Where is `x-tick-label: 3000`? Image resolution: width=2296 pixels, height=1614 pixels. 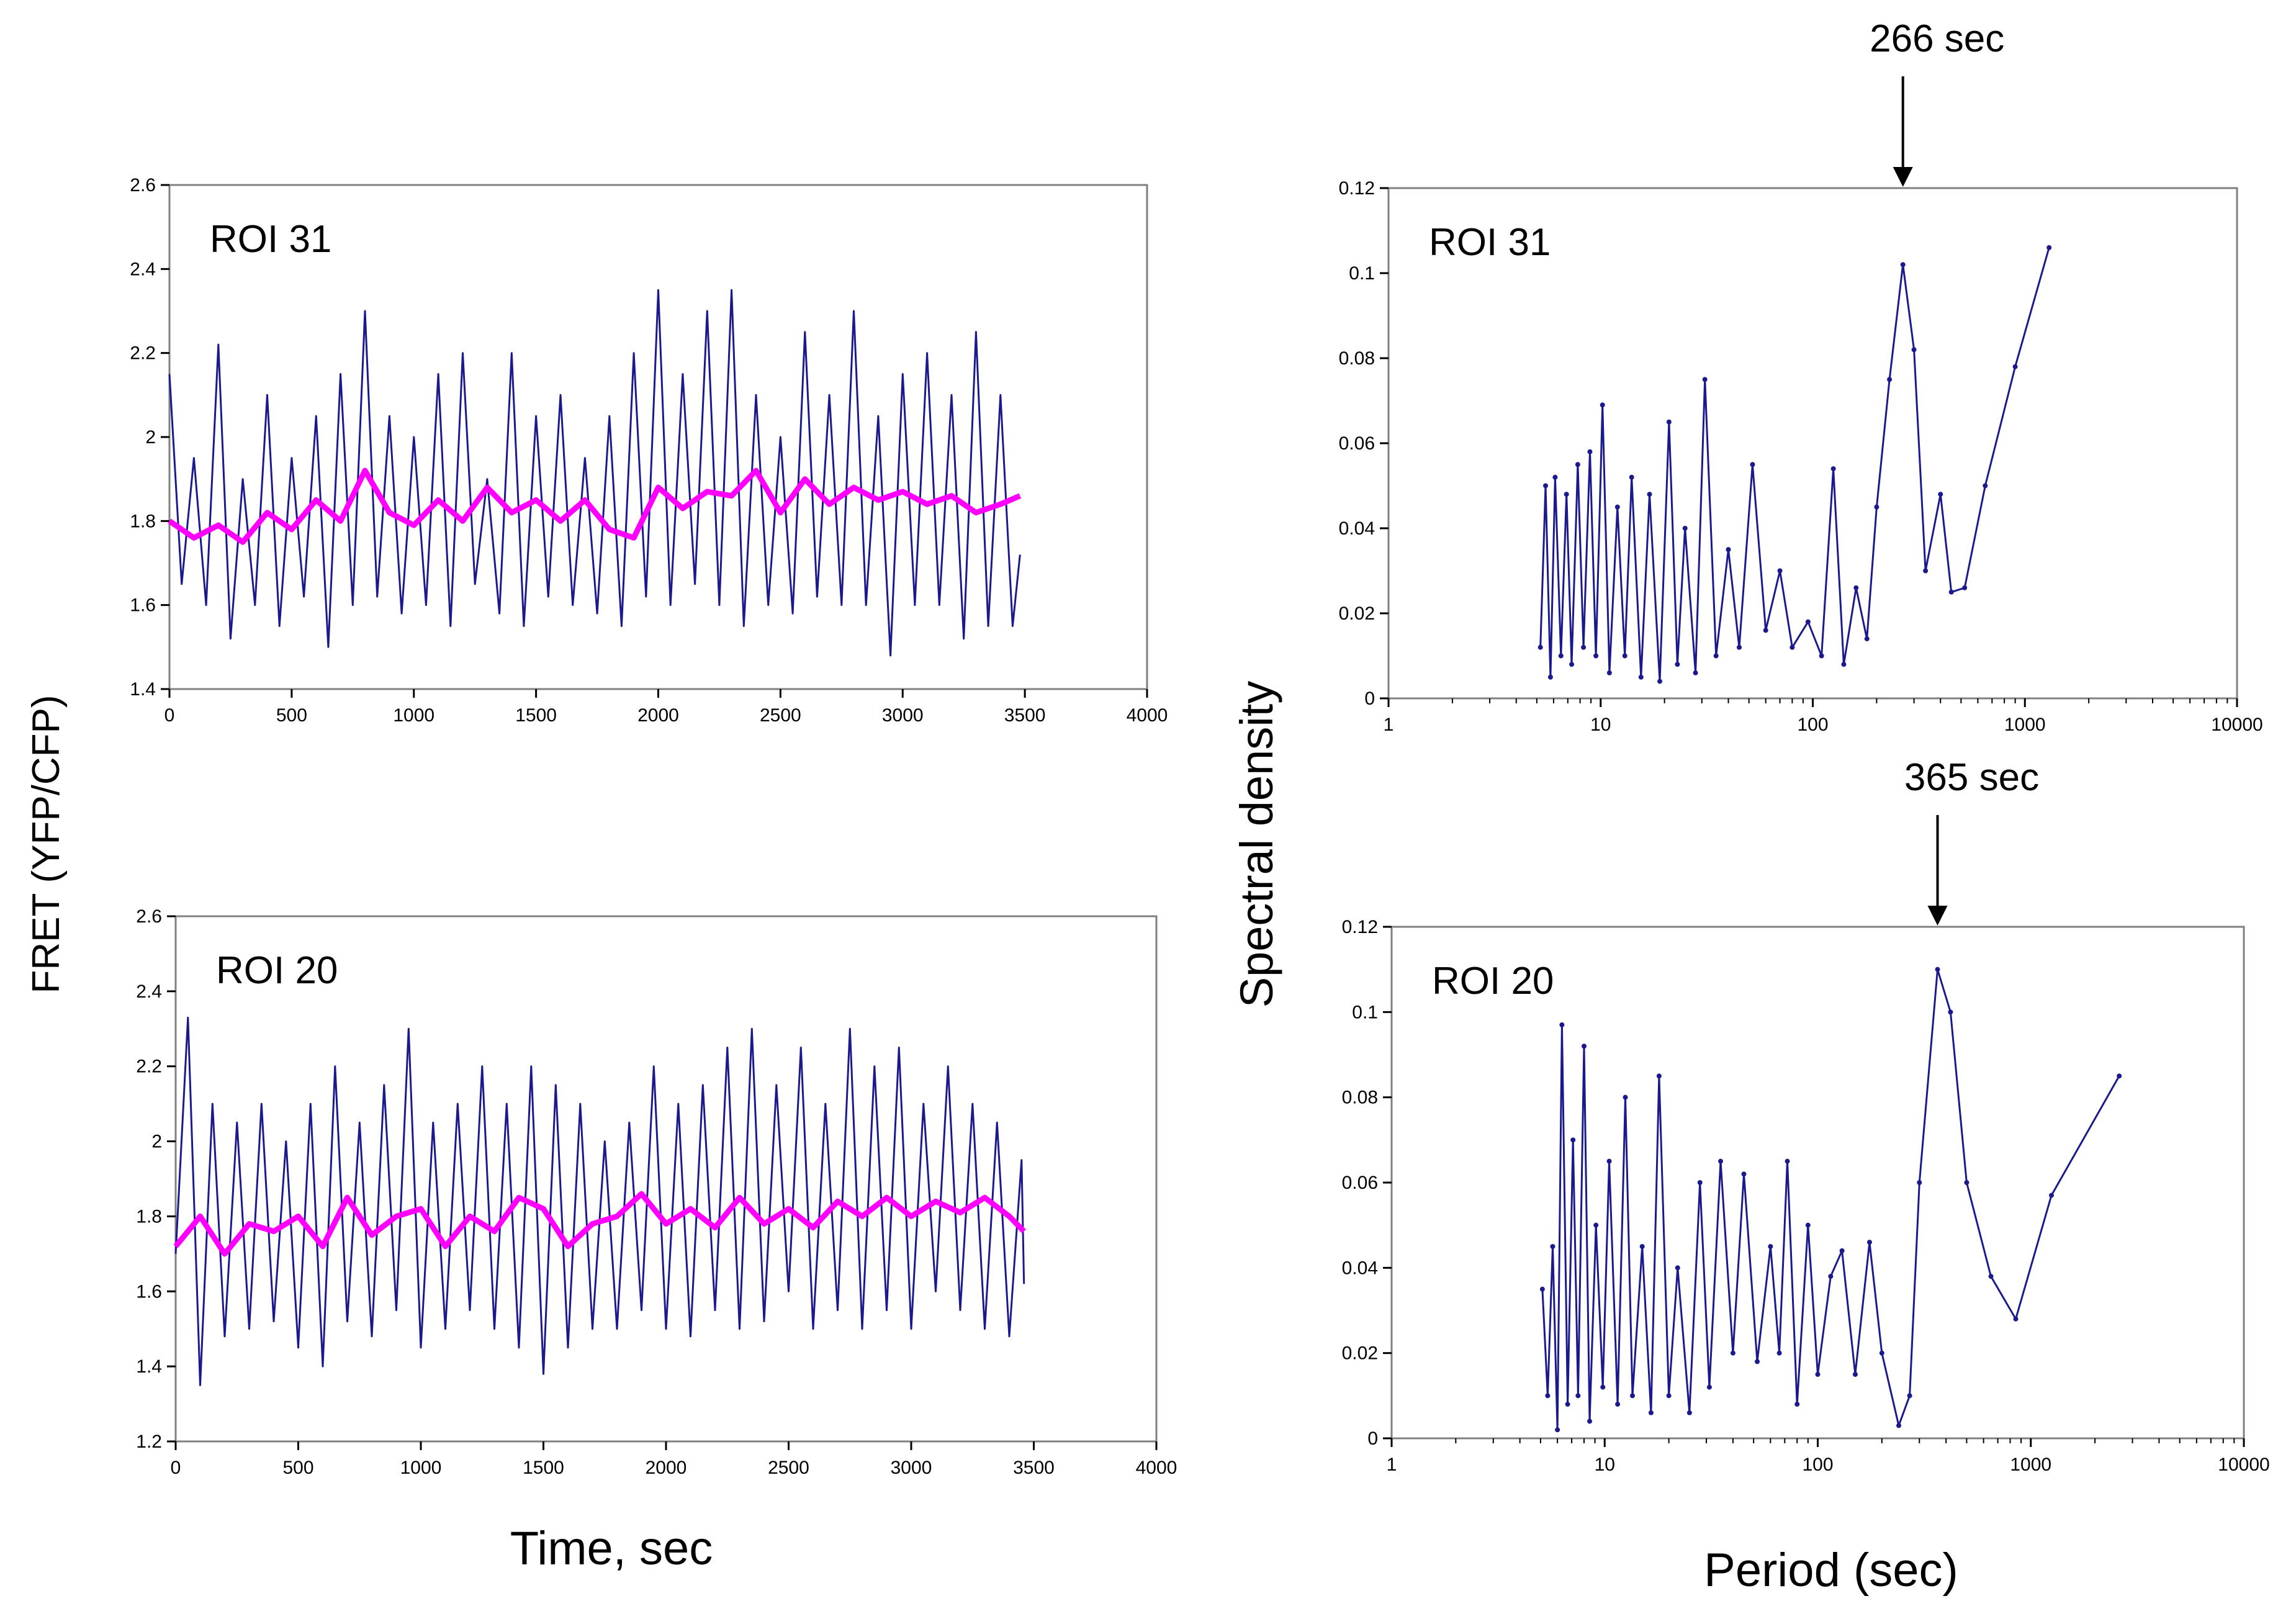 x-tick-label: 3000 is located at coordinates (911, 1468).